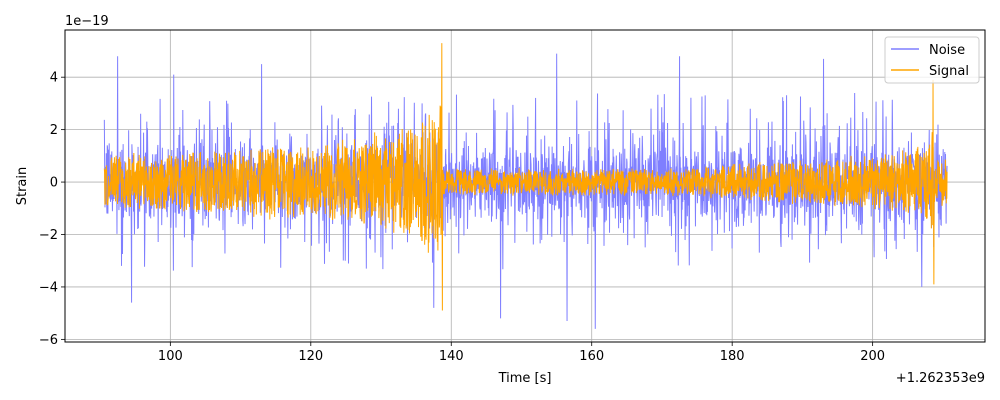 Image resolution: width=1000 pixels, height=400 pixels. Describe the element at coordinates (22, 186) in the screenshot. I see `y-axis-label: Strain` at that location.